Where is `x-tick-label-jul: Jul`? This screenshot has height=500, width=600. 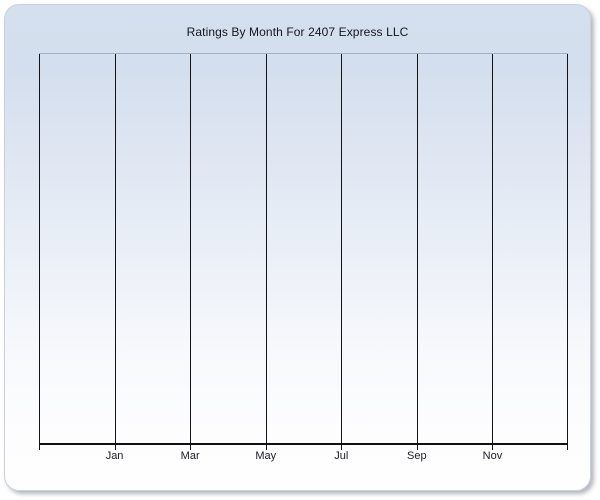 x-tick-label-jul: Jul is located at coordinates (341, 456).